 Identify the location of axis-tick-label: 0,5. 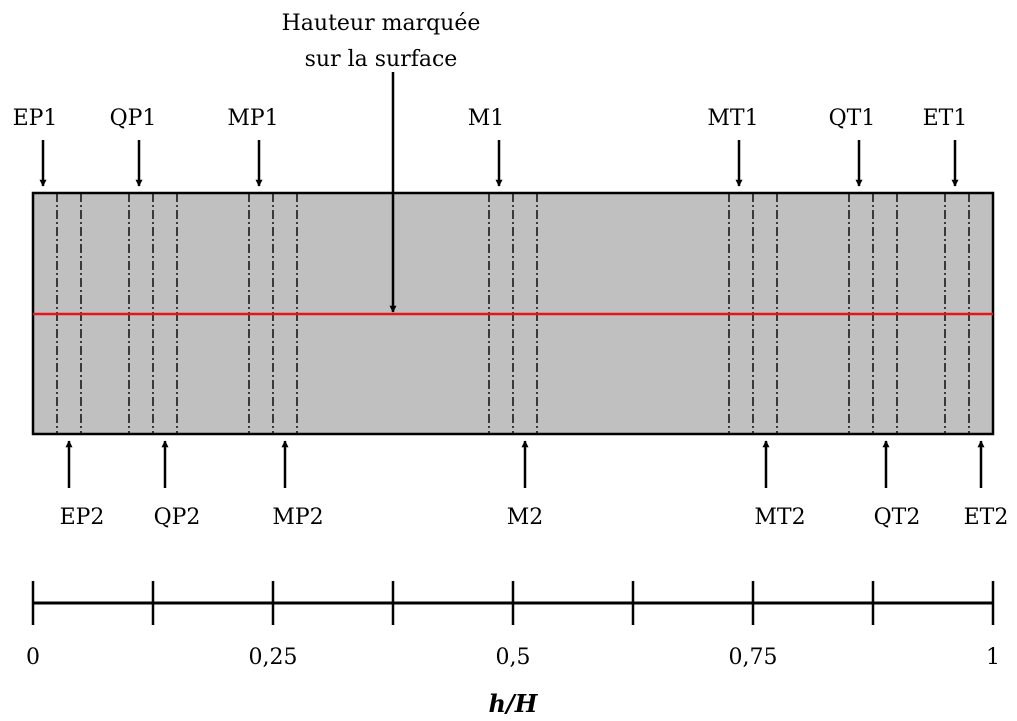
(513, 657).